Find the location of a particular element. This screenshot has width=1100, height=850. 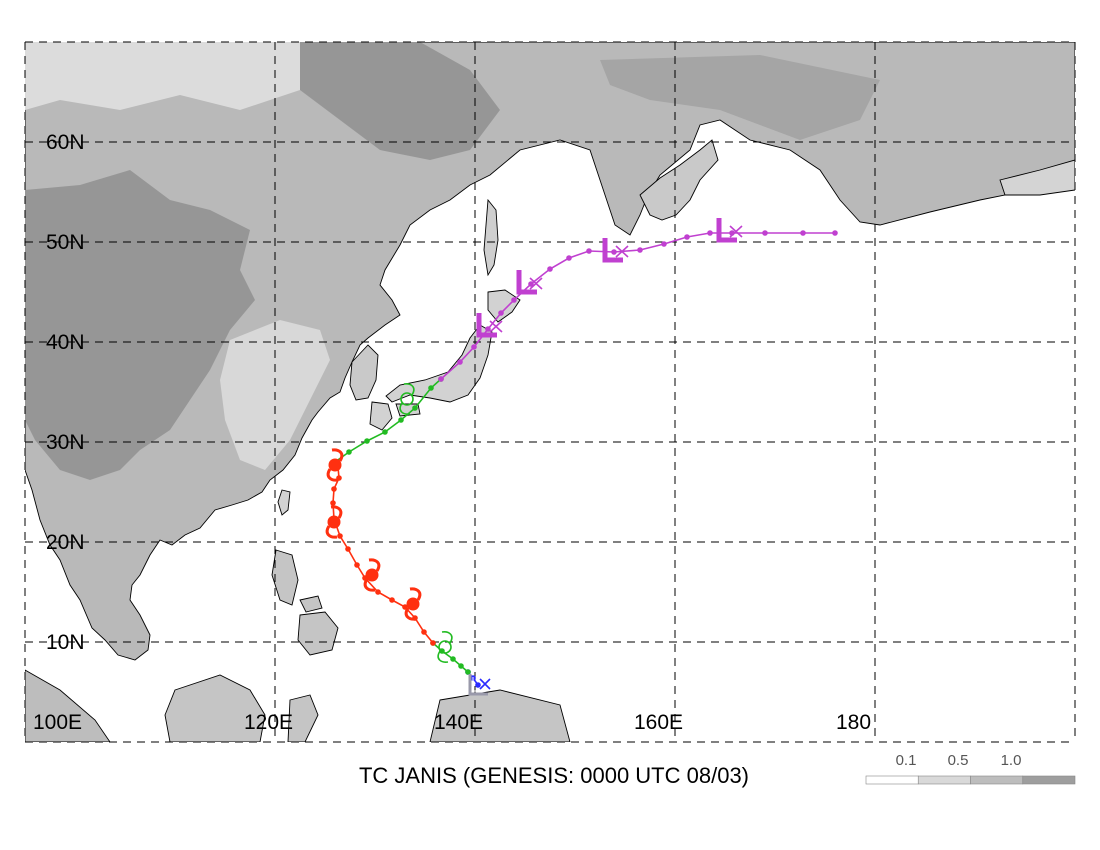

visayas is located at coordinates (311, 604).